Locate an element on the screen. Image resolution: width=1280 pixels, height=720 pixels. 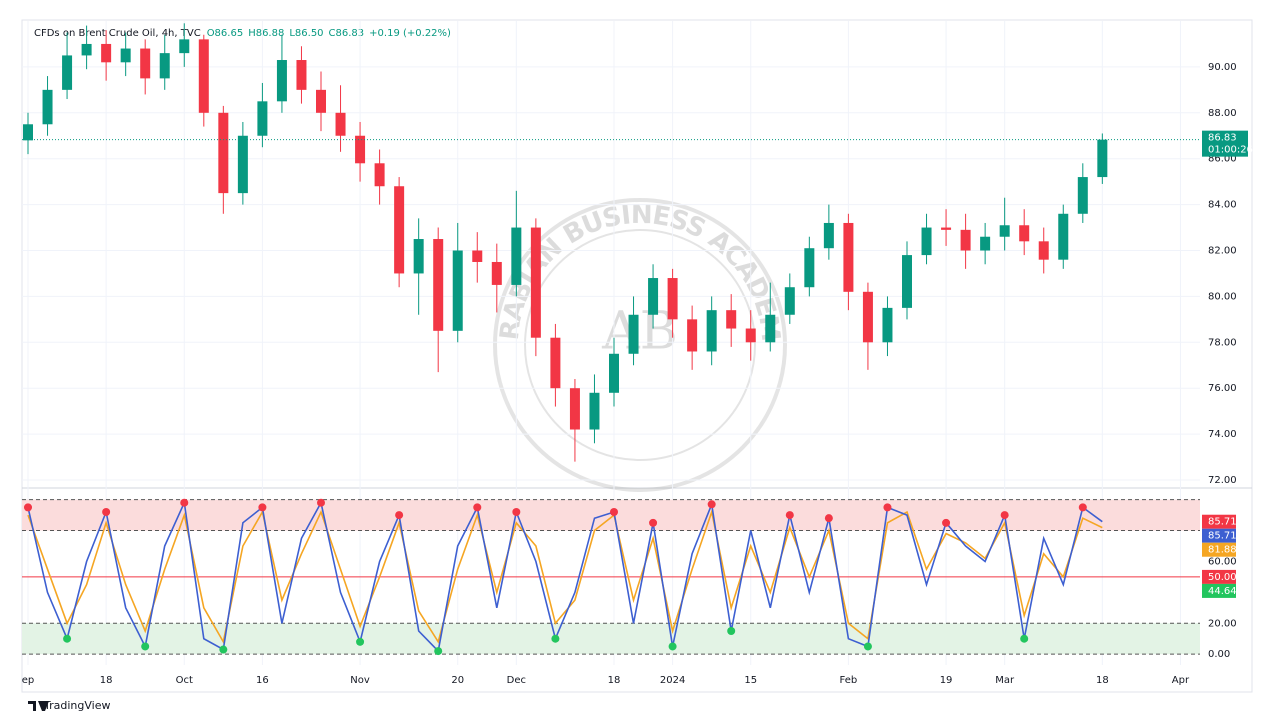
price-box is located at coordinates (1225, 143).